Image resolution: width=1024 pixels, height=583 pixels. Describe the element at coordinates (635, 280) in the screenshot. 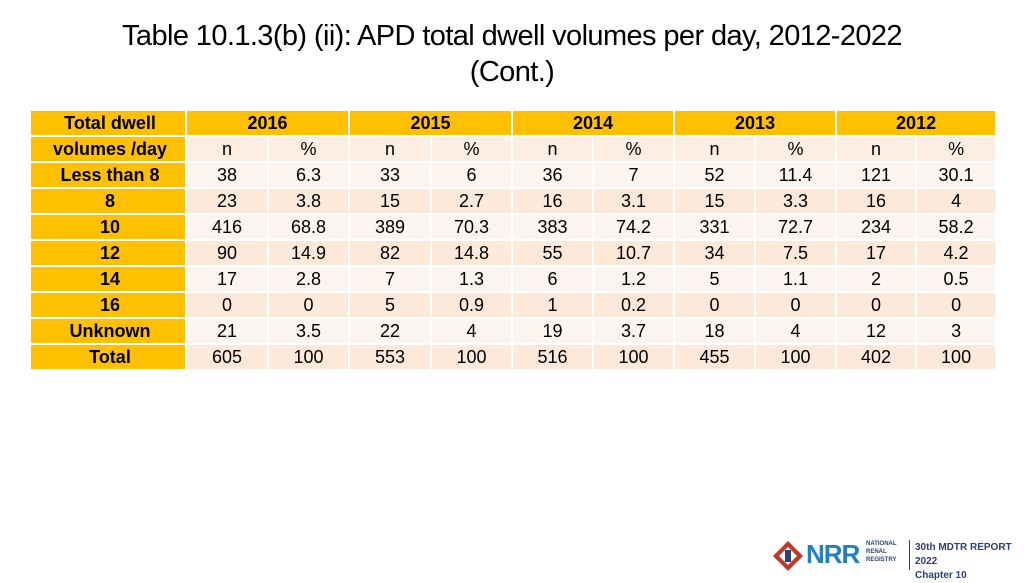

I see `table-cell: 1.2` at that location.